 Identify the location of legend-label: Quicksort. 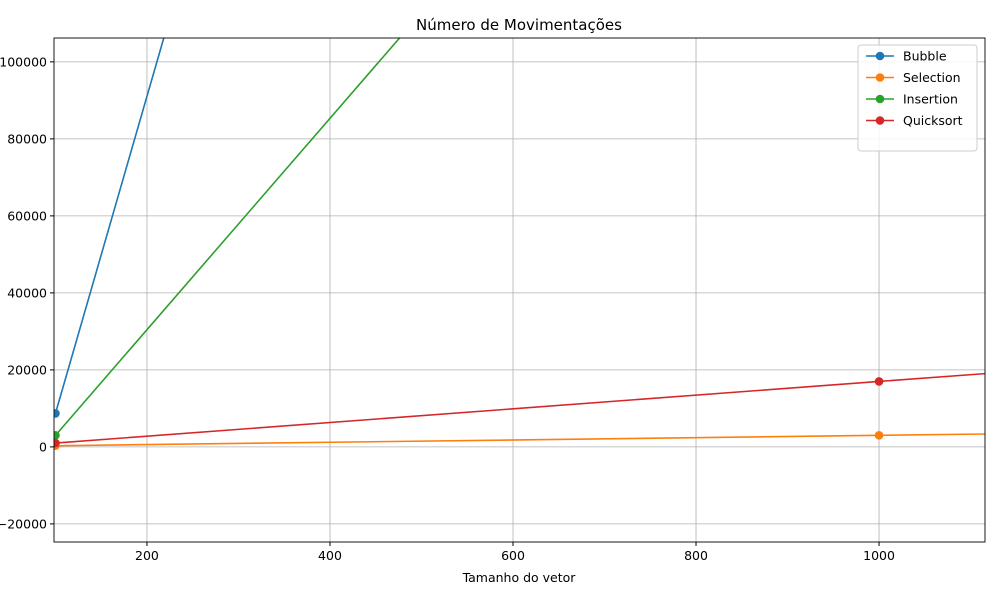
(933, 120).